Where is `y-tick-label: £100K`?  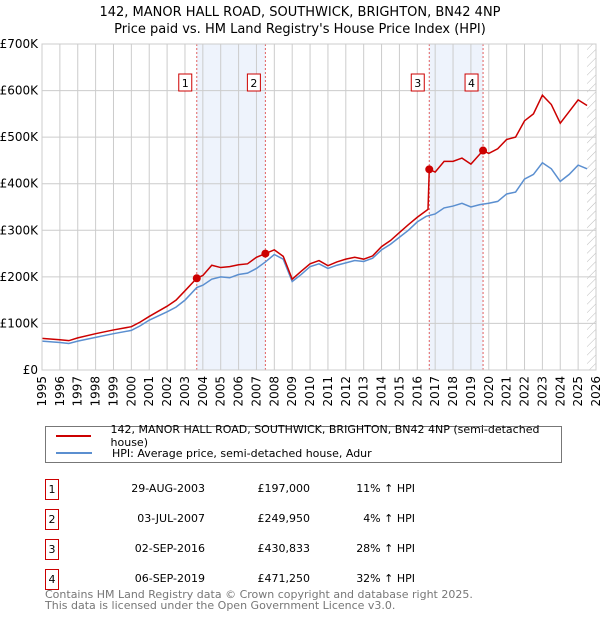 y-tick-label: £100K is located at coordinates (19, 323).